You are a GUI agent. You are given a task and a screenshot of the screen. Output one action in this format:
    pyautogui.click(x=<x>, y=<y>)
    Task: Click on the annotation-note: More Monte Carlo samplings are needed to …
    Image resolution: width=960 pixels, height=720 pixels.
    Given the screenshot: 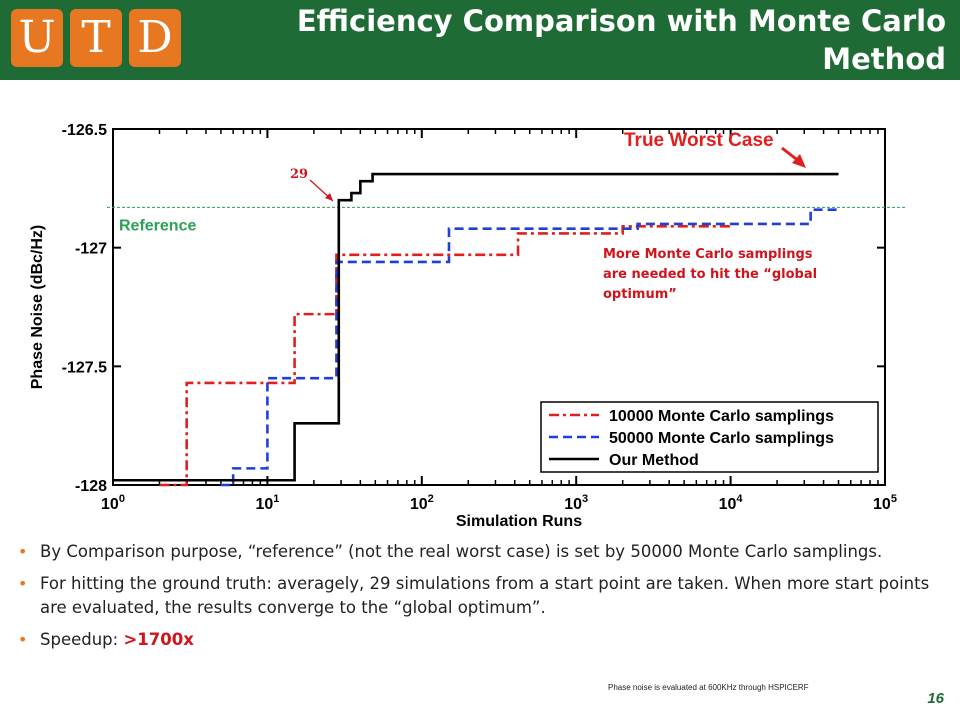 What is the action you would take?
    pyautogui.click(x=710, y=274)
    